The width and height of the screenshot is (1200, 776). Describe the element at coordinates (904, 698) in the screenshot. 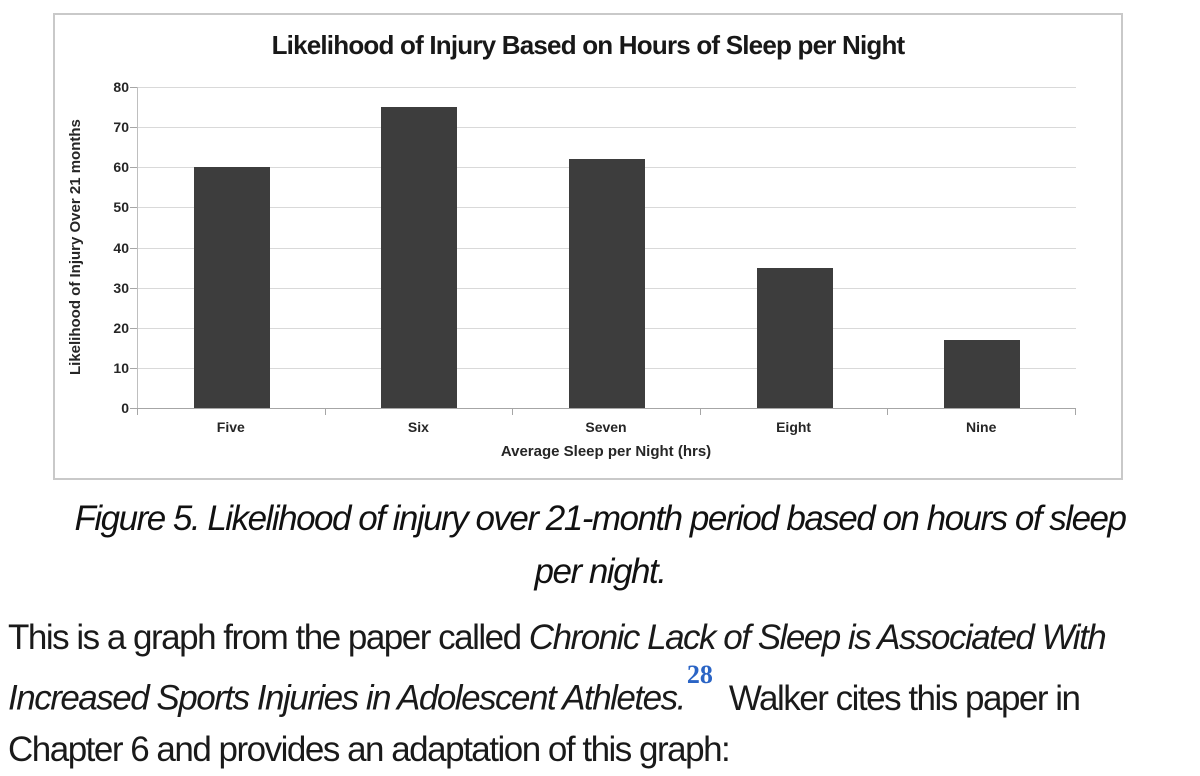

I see `body-after-citation-text: Walker cites this paper in` at that location.